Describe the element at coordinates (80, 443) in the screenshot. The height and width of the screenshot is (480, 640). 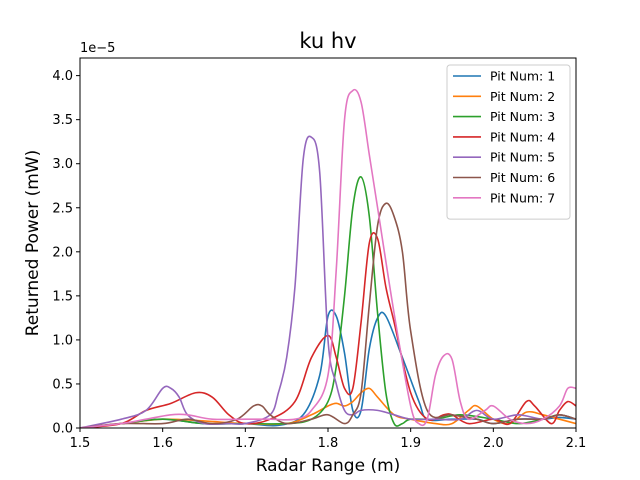
I see `x-tick-label: 1.5` at that location.